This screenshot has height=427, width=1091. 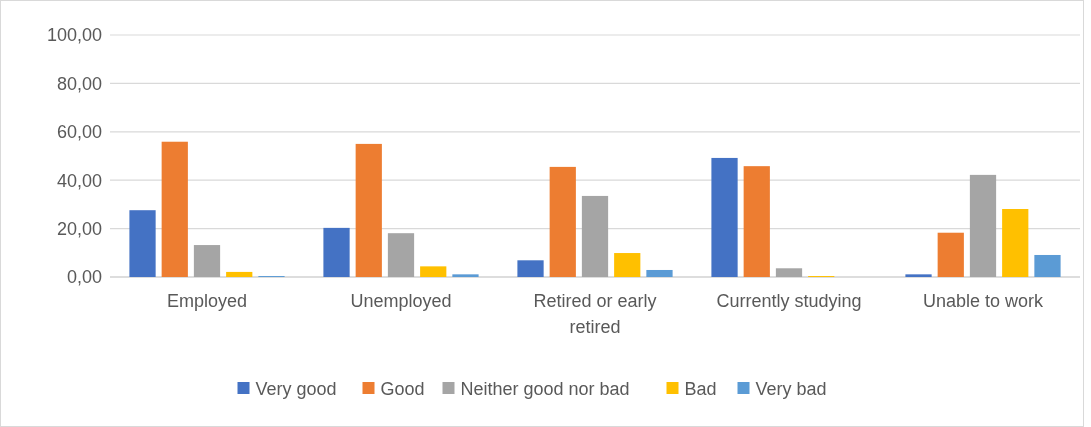 I want to click on y-tick-label: 80,00, so click(x=79, y=83).